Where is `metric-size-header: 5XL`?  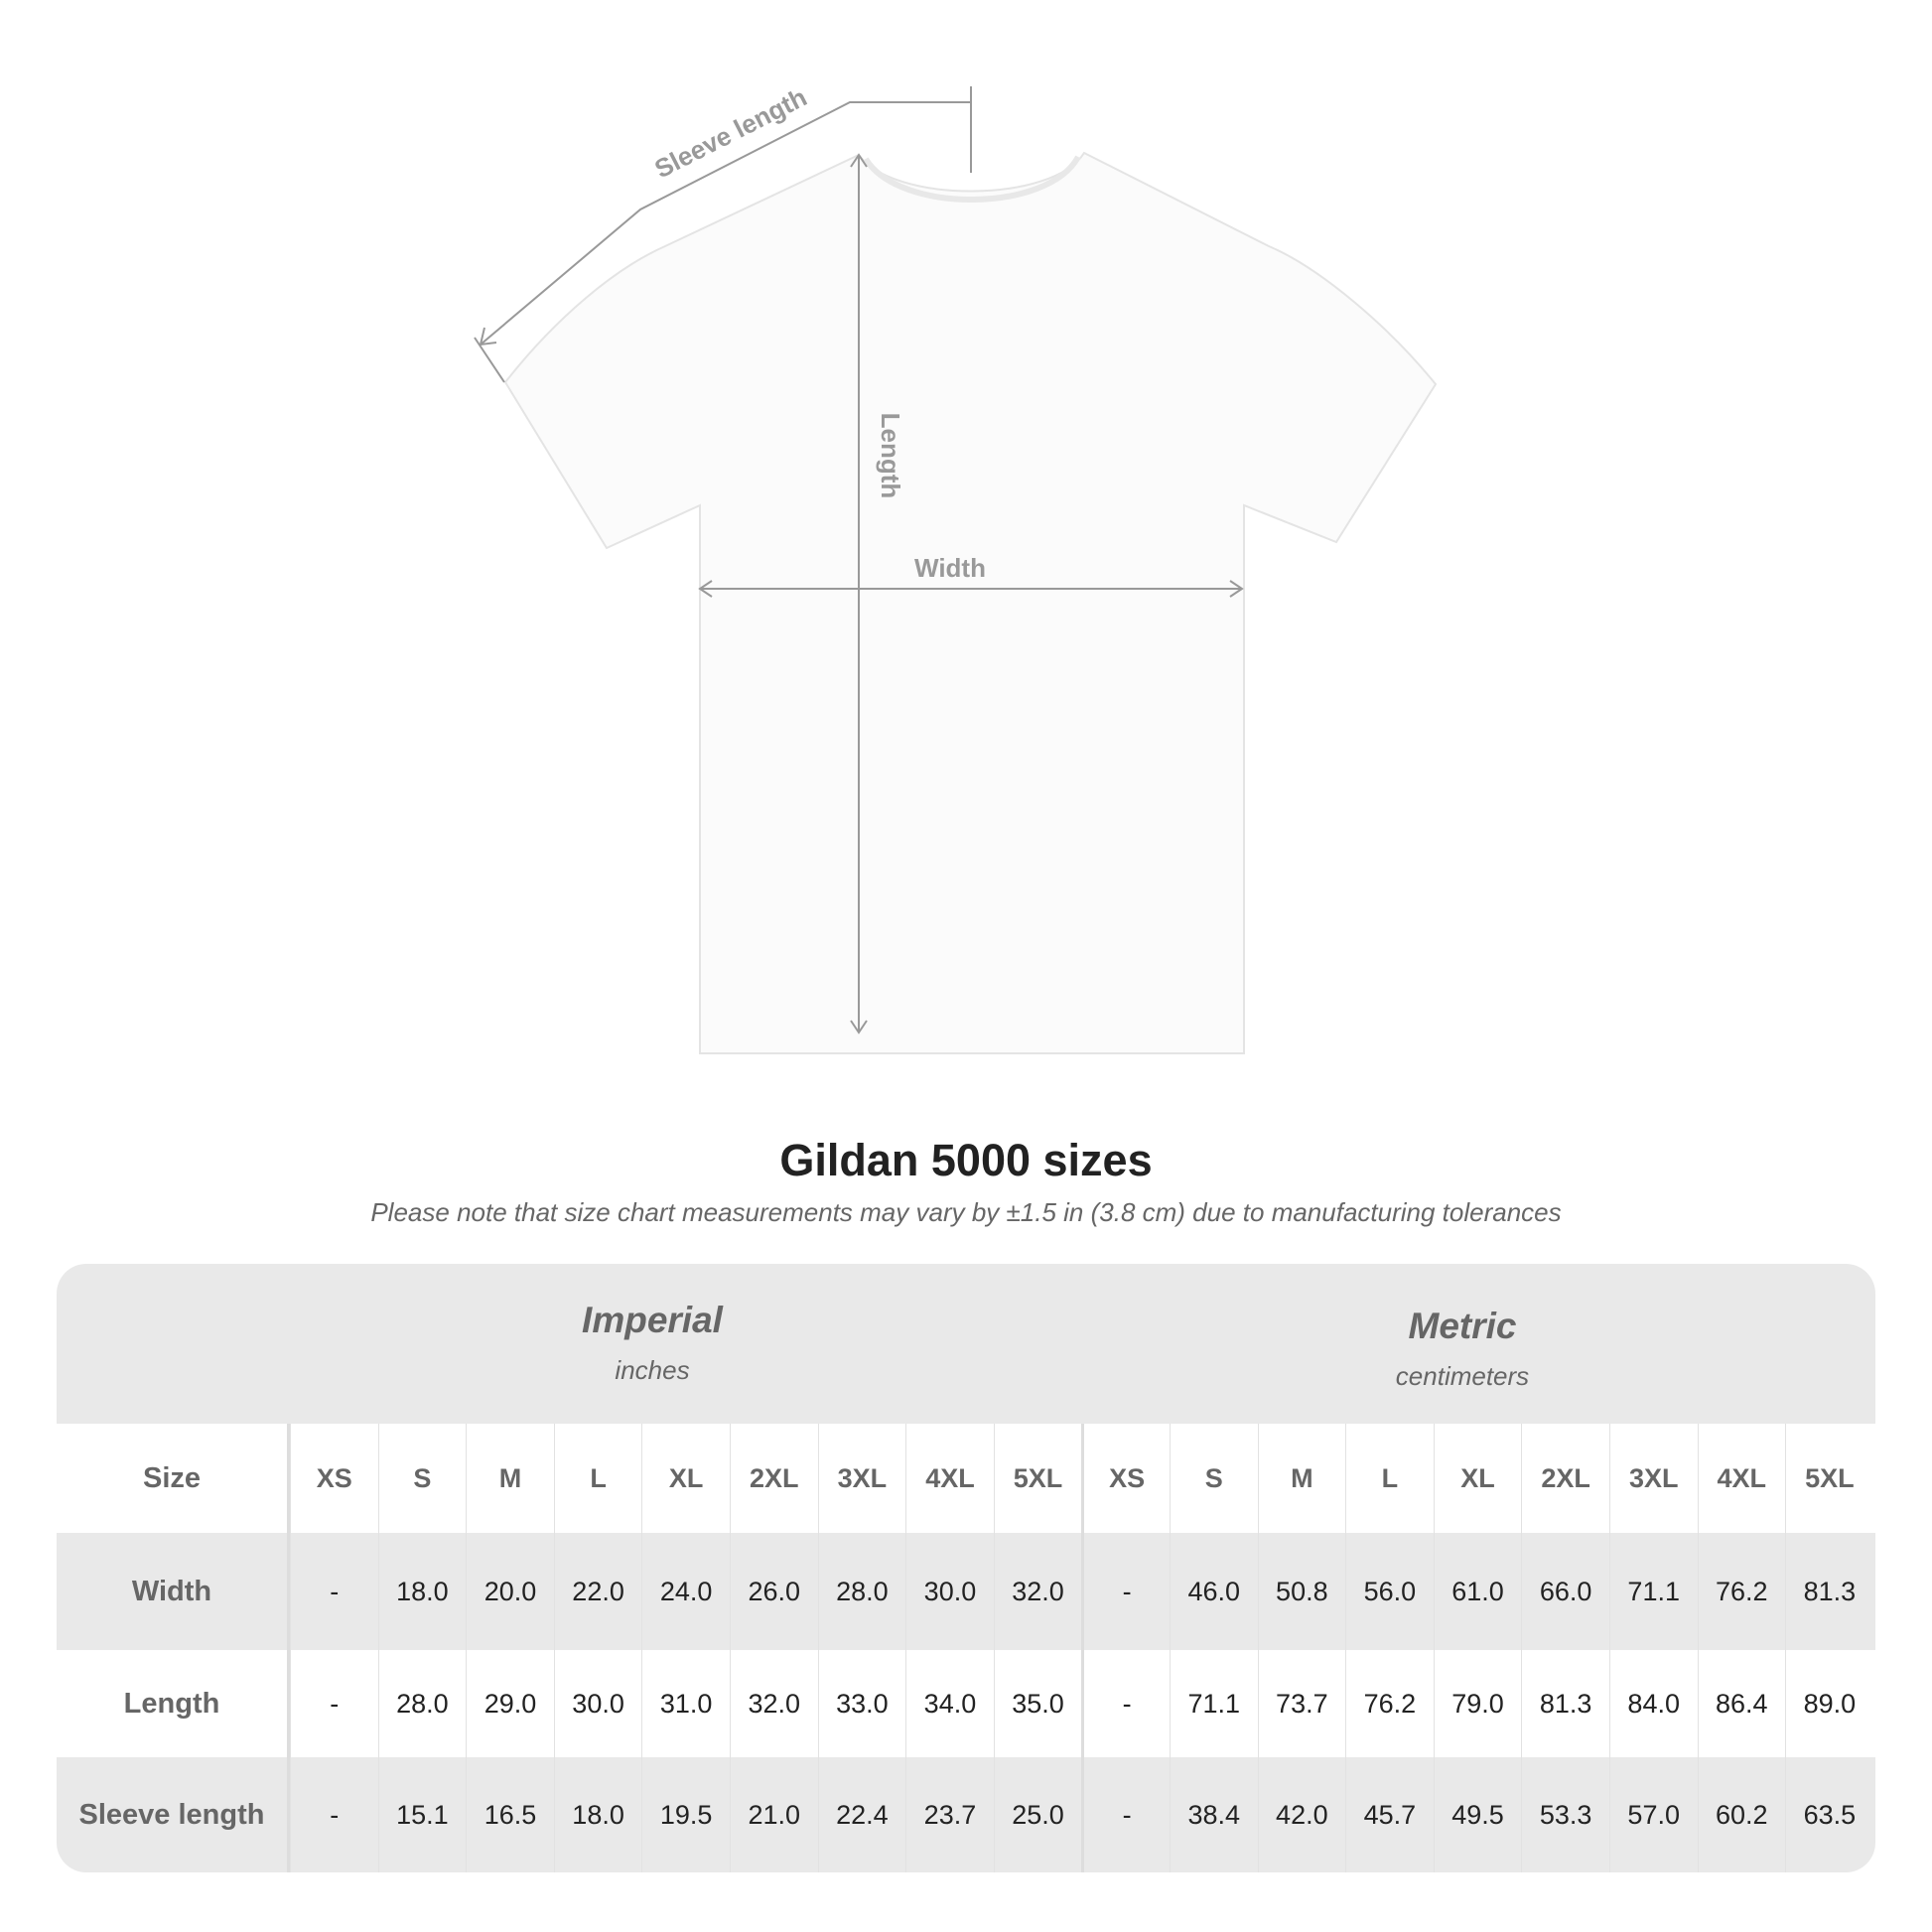 metric-size-header: 5XL is located at coordinates (1829, 1478).